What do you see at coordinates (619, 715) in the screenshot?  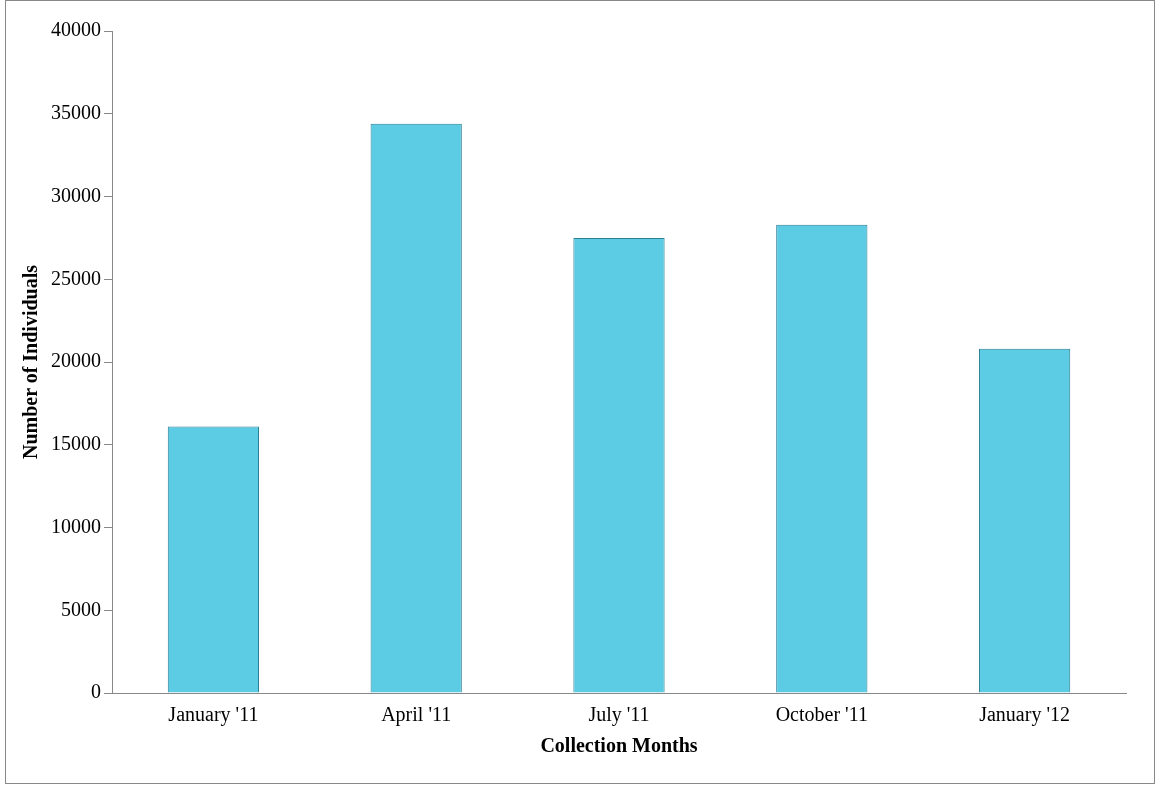 I see `x-tick-label: July '11` at bounding box center [619, 715].